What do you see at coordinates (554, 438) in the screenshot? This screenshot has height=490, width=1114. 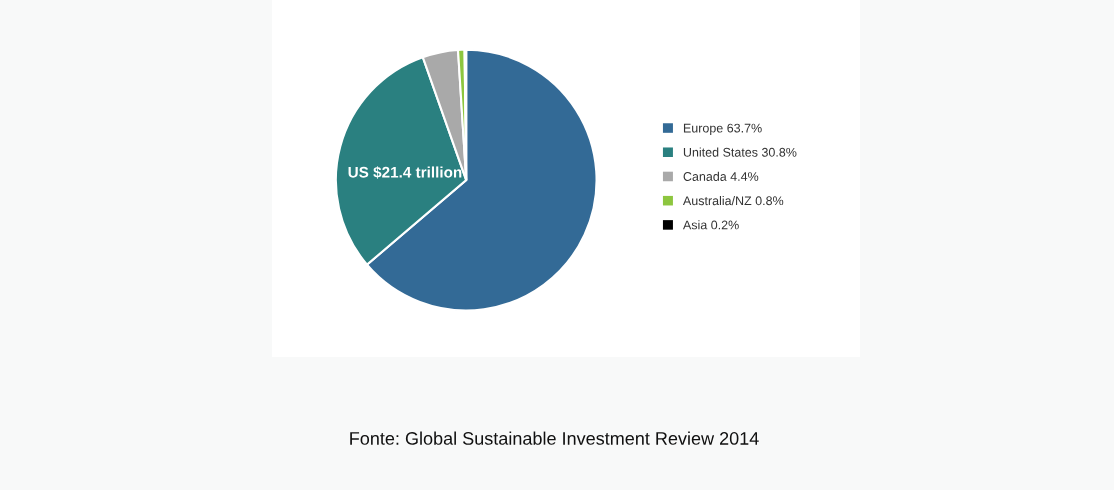 I see `source-note: Fonte: Global Sustainable Investment Review 2014` at bounding box center [554, 438].